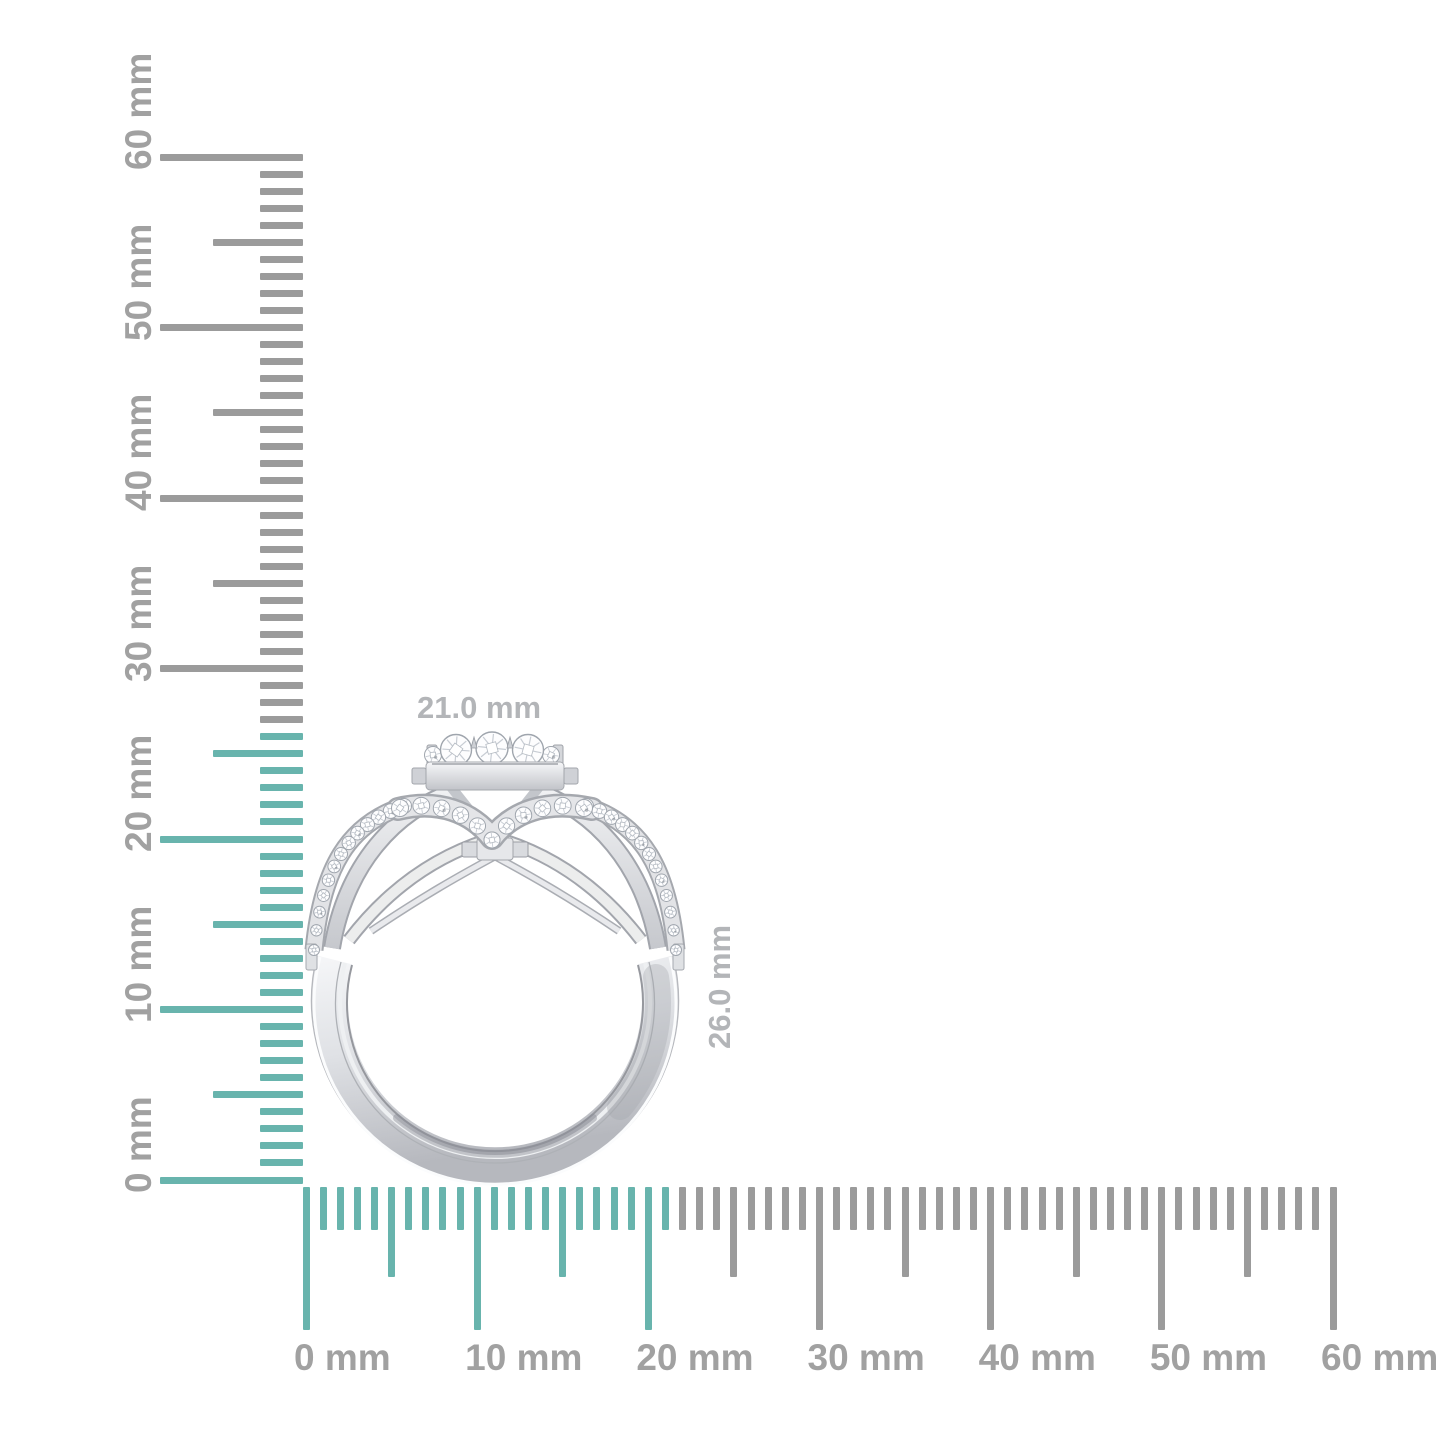  Describe the element at coordinates (495, 776) in the screenshot. I see `halo-rim` at that location.